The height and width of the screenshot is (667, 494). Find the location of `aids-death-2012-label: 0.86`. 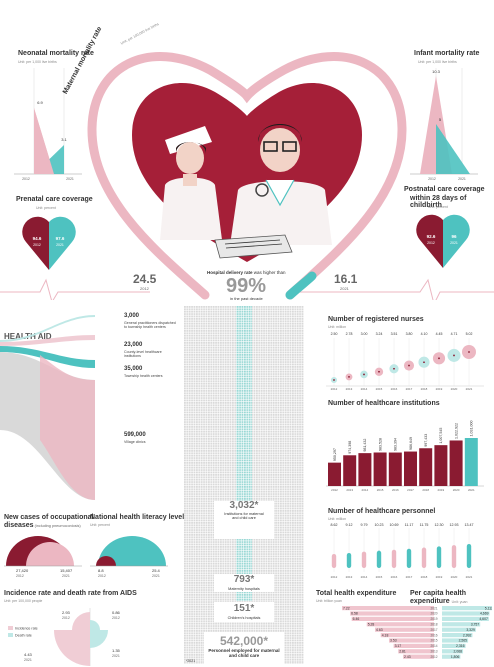

aids-death-2012-label: 0.86 is located at coordinates (116, 612).